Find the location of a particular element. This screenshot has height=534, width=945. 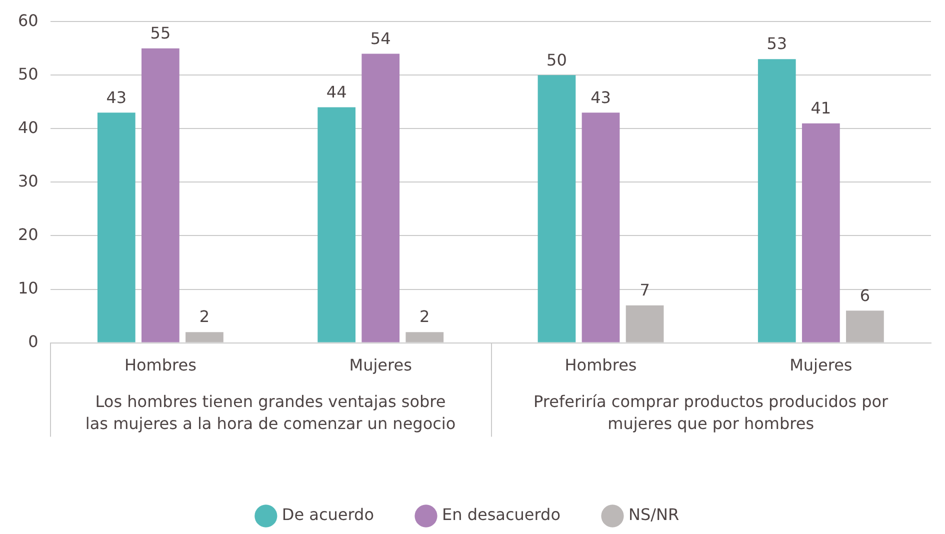

data-label: 50 is located at coordinates (556, 60).